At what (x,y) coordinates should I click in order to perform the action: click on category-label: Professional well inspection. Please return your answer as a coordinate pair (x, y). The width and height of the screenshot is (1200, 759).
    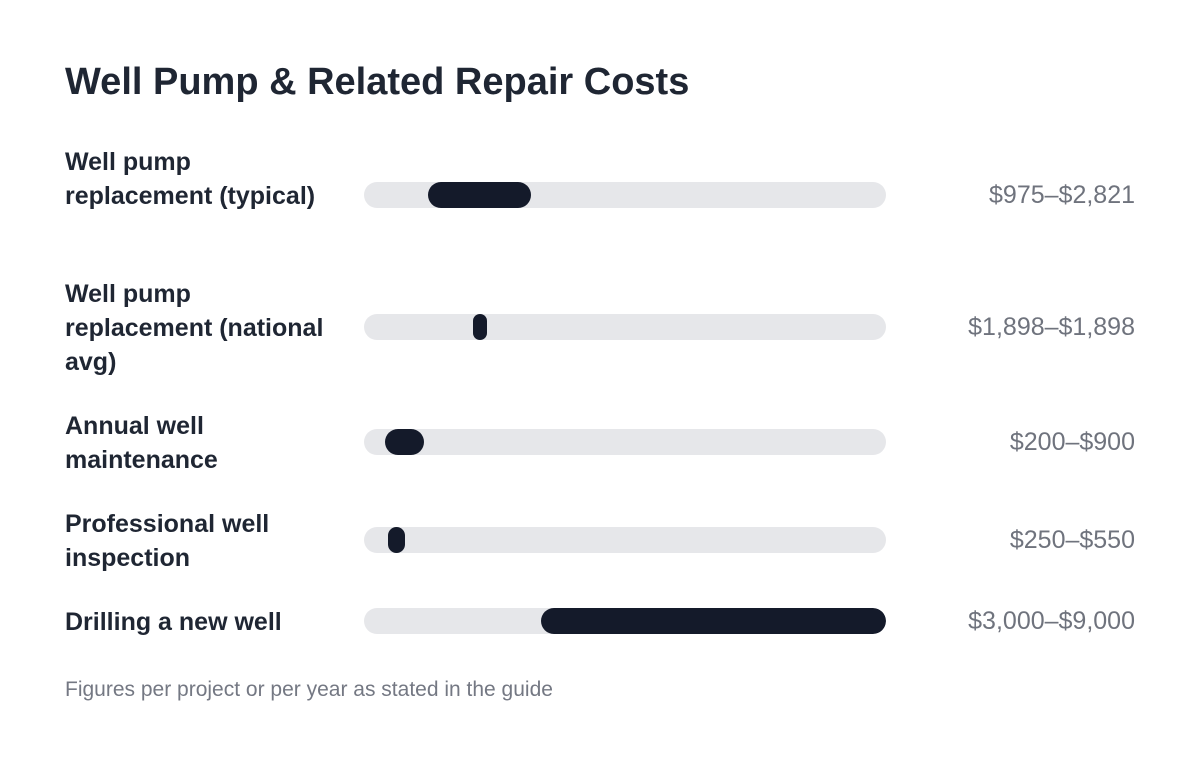
    Looking at the image, I should click on (167, 541).